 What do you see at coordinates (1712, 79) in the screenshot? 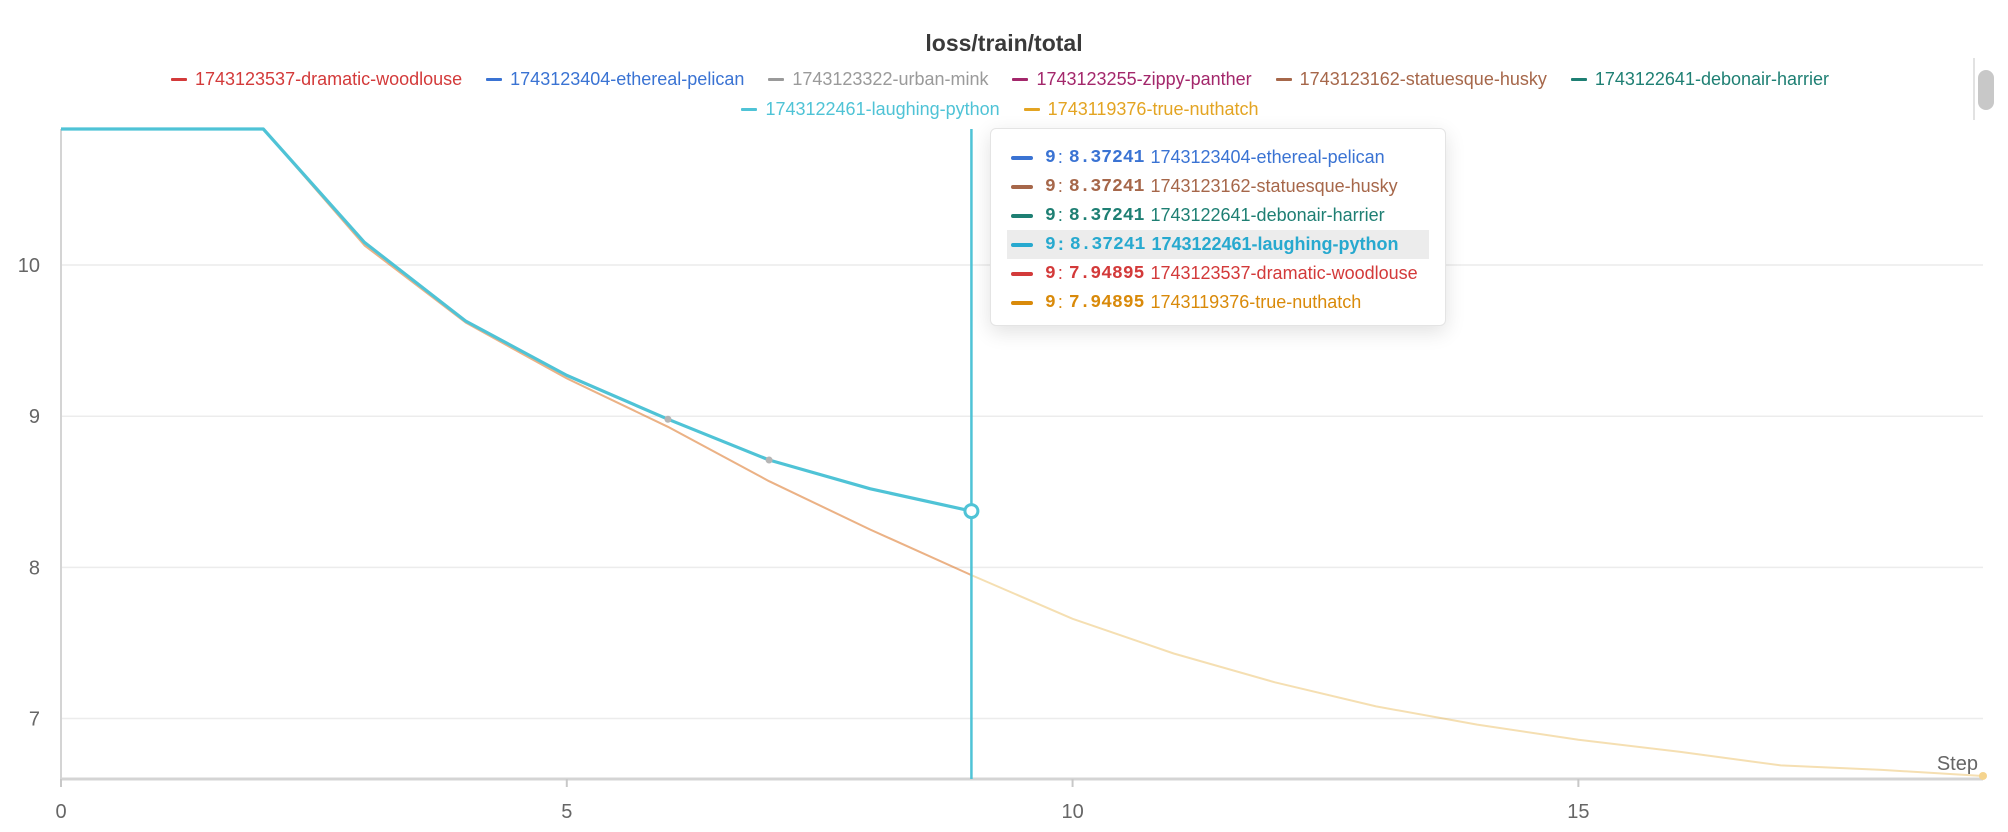
I see `legend-label: 1743122641-debonair-harrier` at bounding box center [1712, 79].